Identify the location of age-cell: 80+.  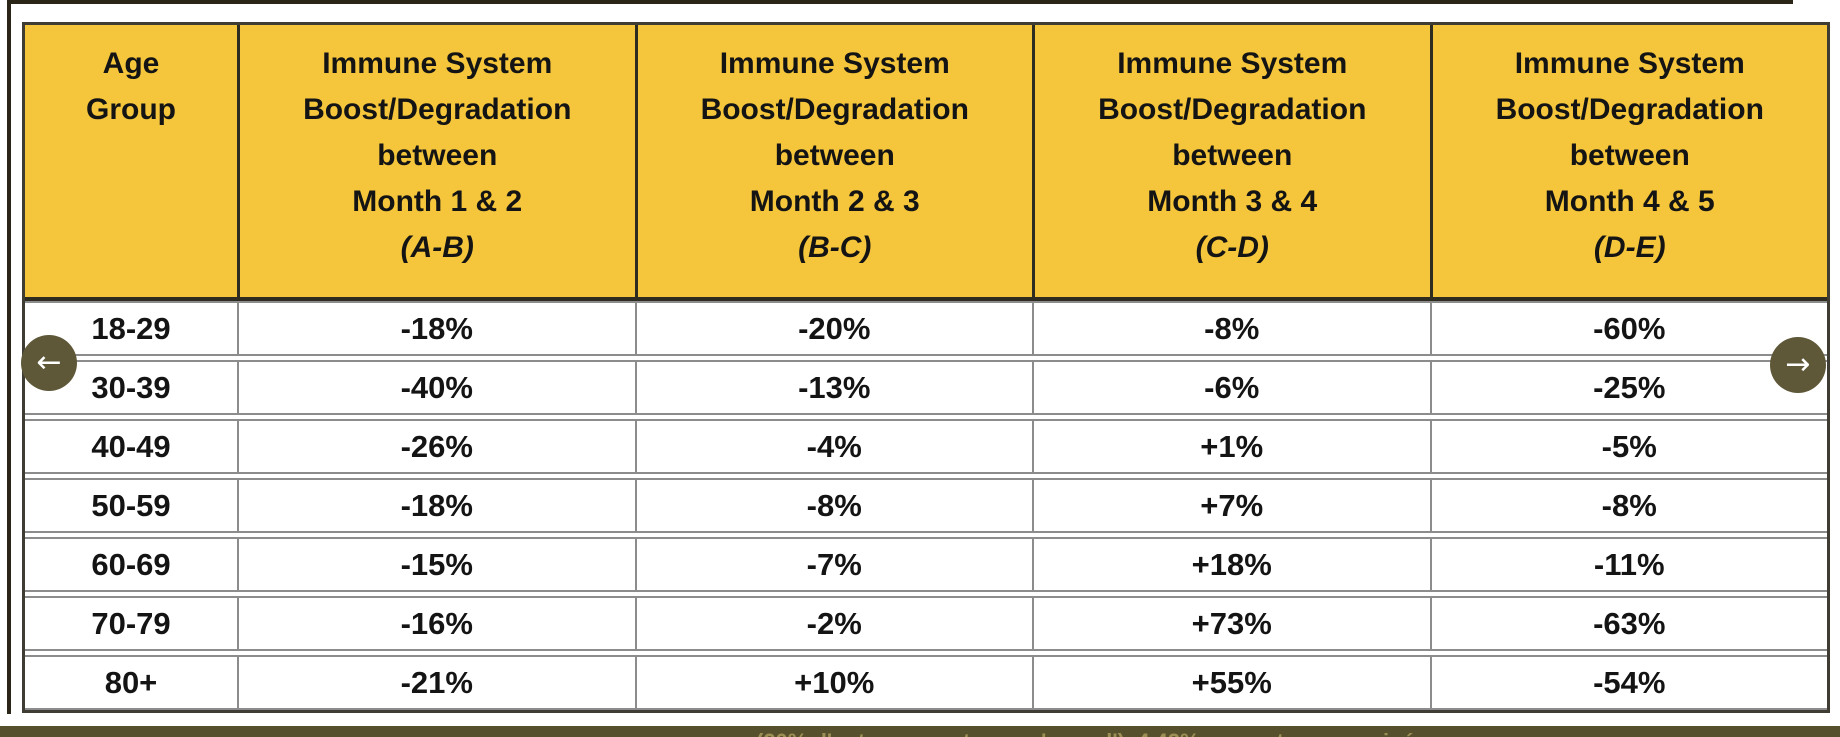
(131, 682).